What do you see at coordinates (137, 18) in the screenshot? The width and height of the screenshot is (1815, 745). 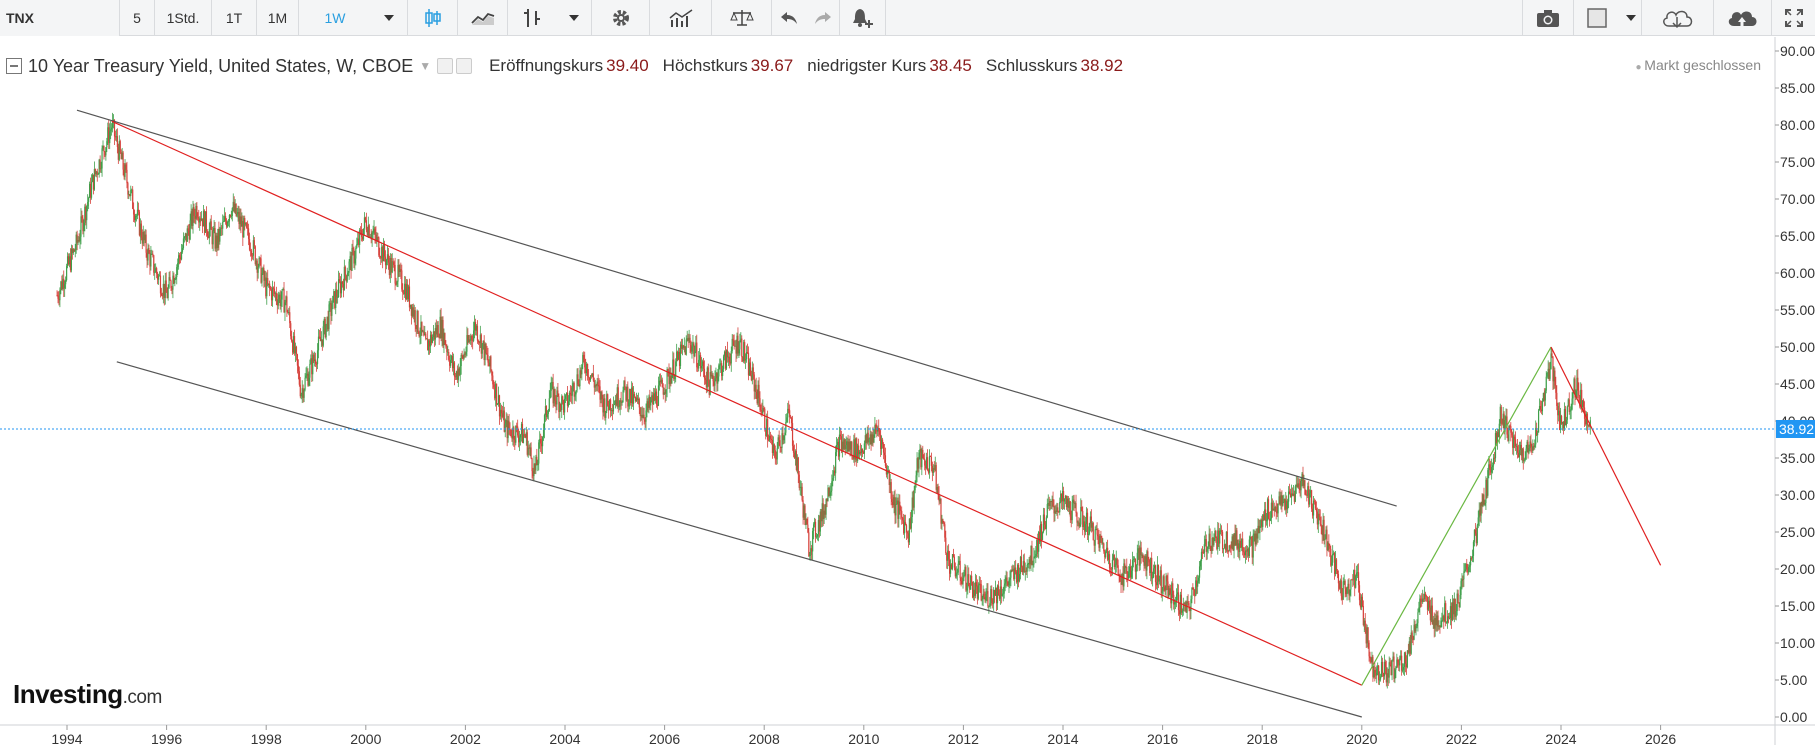 I see `interval-5-button: 5` at bounding box center [137, 18].